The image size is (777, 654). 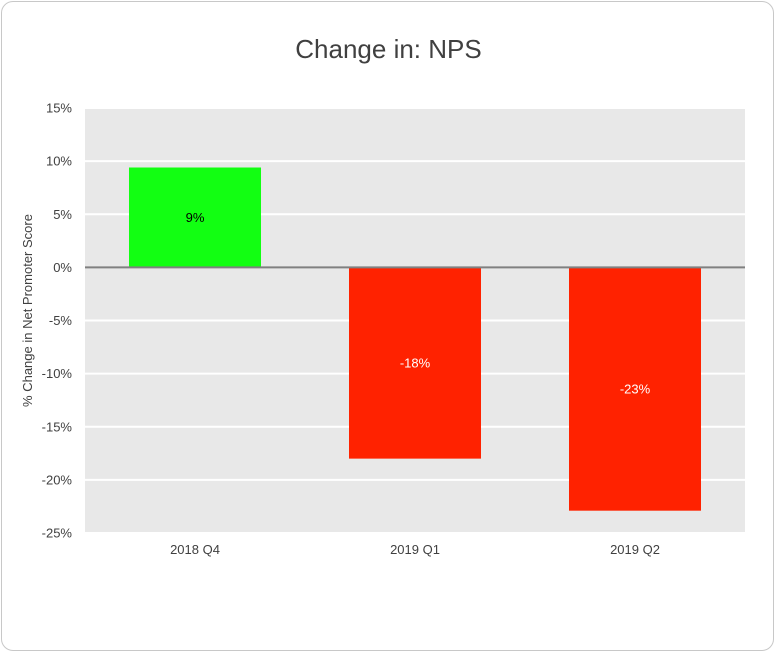 I want to click on bar-2019-q2, so click(x=635, y=389).